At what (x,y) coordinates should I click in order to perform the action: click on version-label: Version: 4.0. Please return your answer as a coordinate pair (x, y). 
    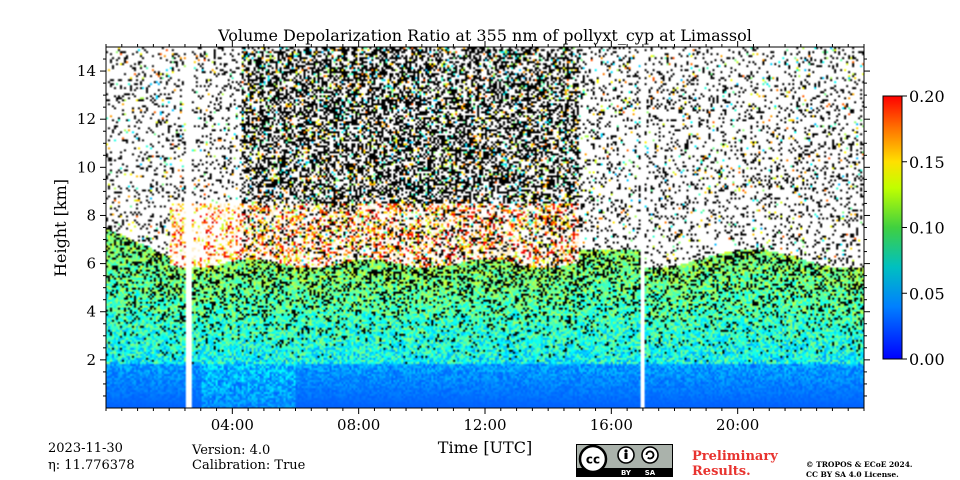
    Looking at the image, I should click on (231, 450).